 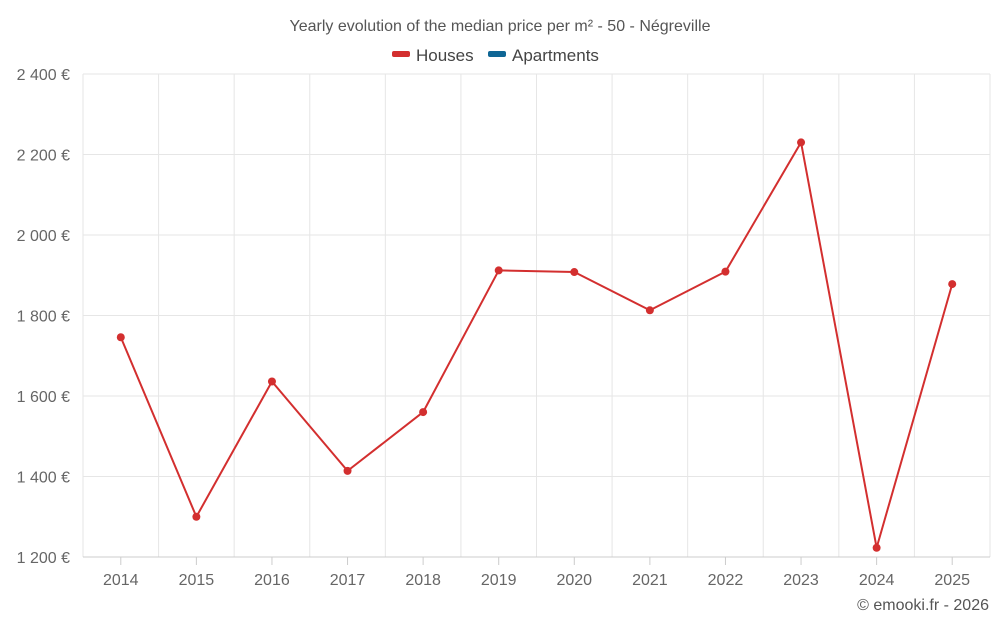 I want to click on x-tick-label: 2014, so click(x=121, y=580).